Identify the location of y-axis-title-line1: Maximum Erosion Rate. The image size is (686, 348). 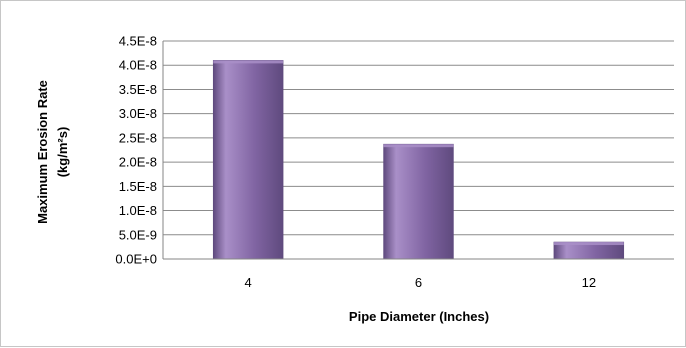
(42, 152).